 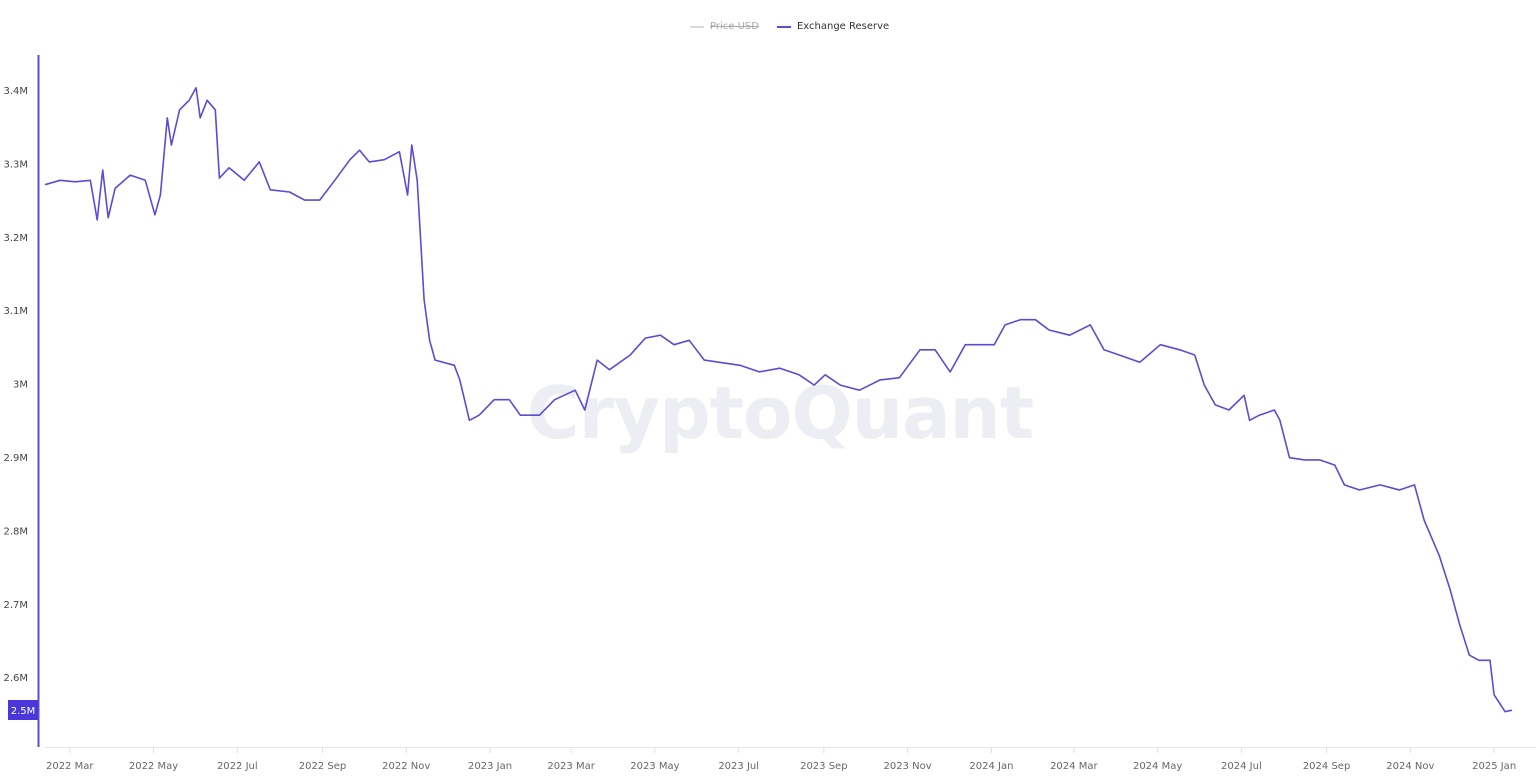 What do you see at coordinates (15, 678) in the screenshot?
I see `y-tick-label: 2.6M` at bounding box center [15, 678].